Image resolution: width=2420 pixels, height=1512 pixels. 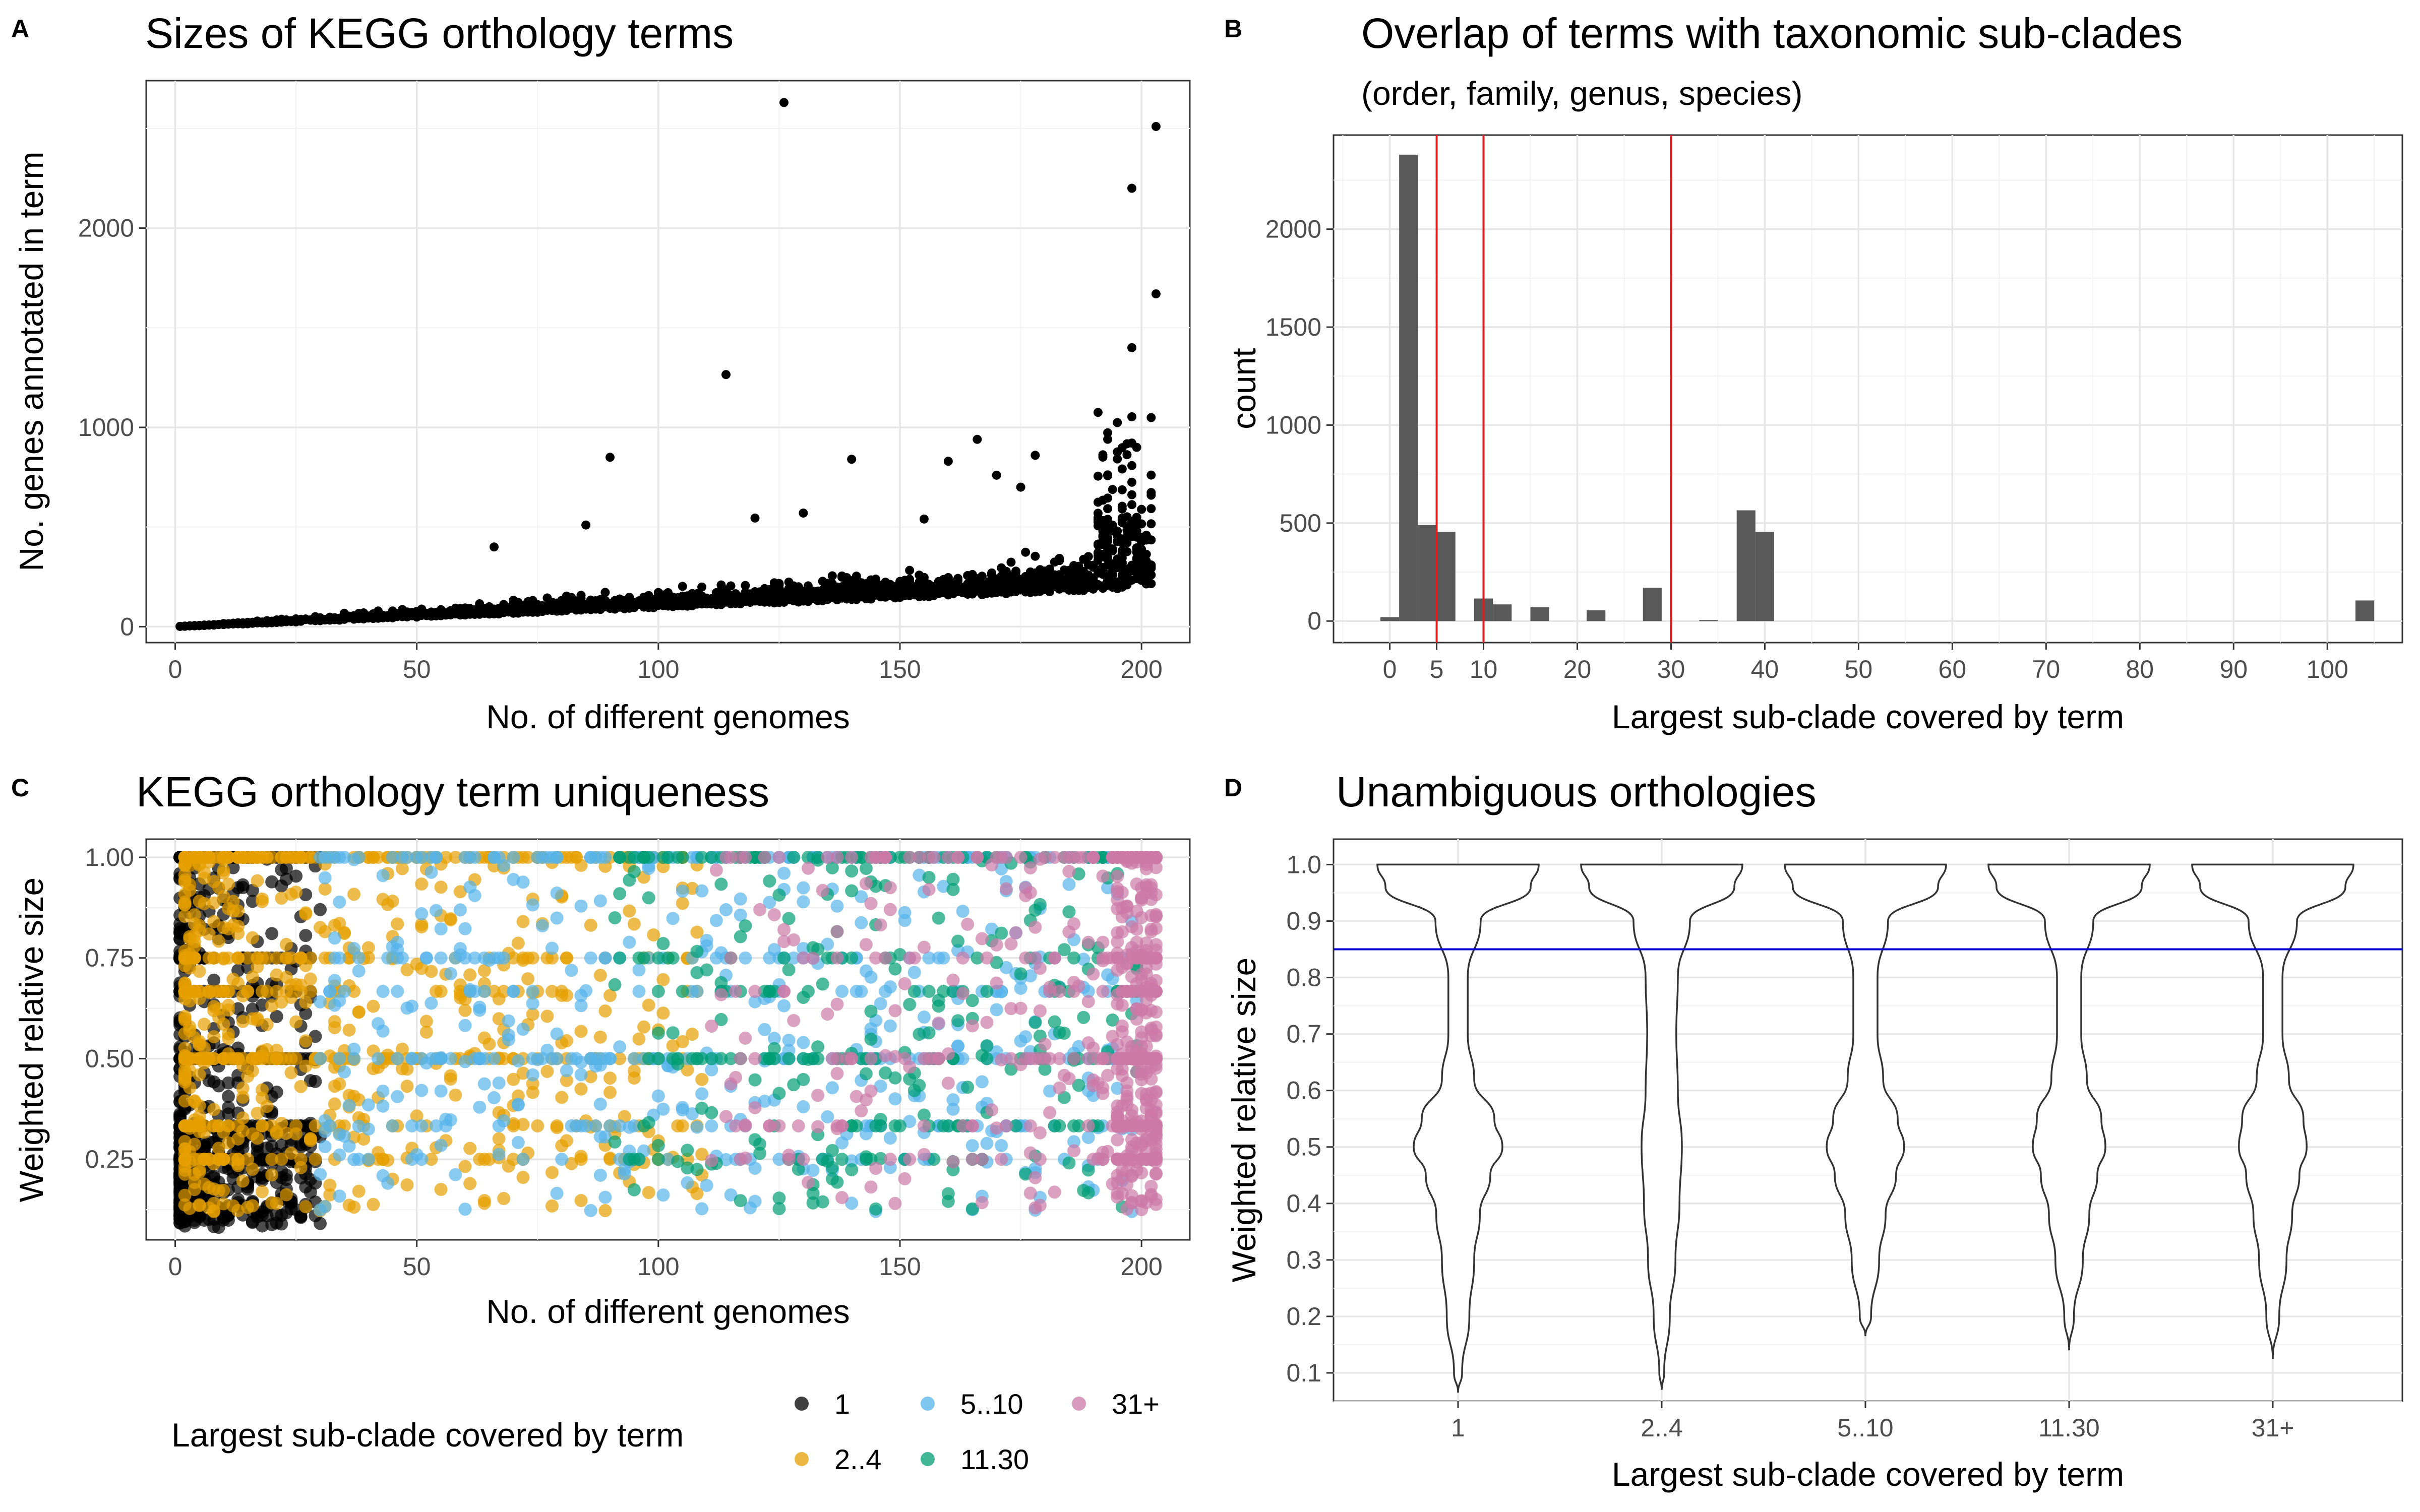 What do you see at coordinates (106, 428) in the screenshot?
I see `panel-a-tick-label-y: 1000` at bounding box center [106, 428].